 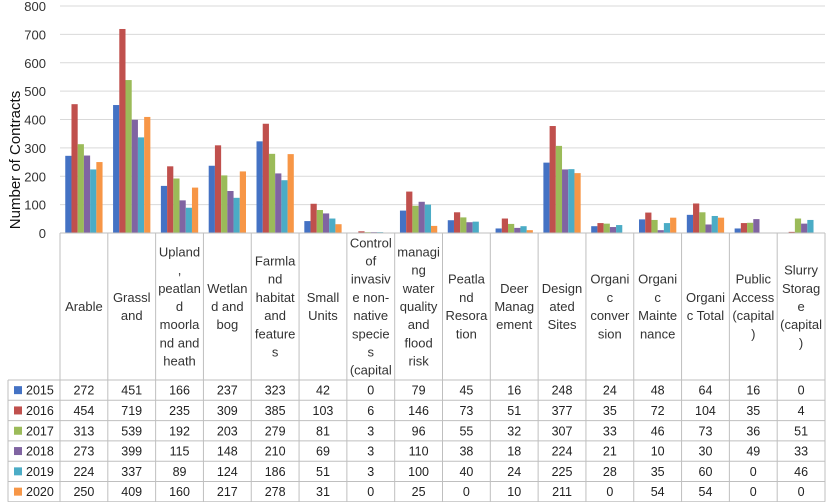 What do you see at coordinates (35, 148) in the screenshot?
I see `y-tick-label: 300` at bounding box center [35, 148].